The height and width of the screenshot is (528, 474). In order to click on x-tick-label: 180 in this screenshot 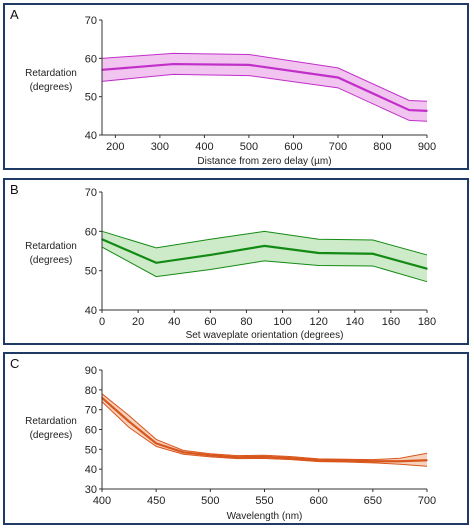, I will do `click(427, 322)`.